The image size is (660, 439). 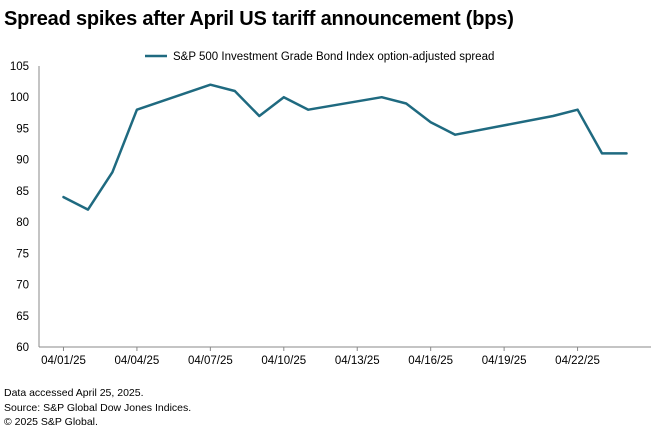 I want to click on y-tick-label: 100, so click(x=19, y=98).